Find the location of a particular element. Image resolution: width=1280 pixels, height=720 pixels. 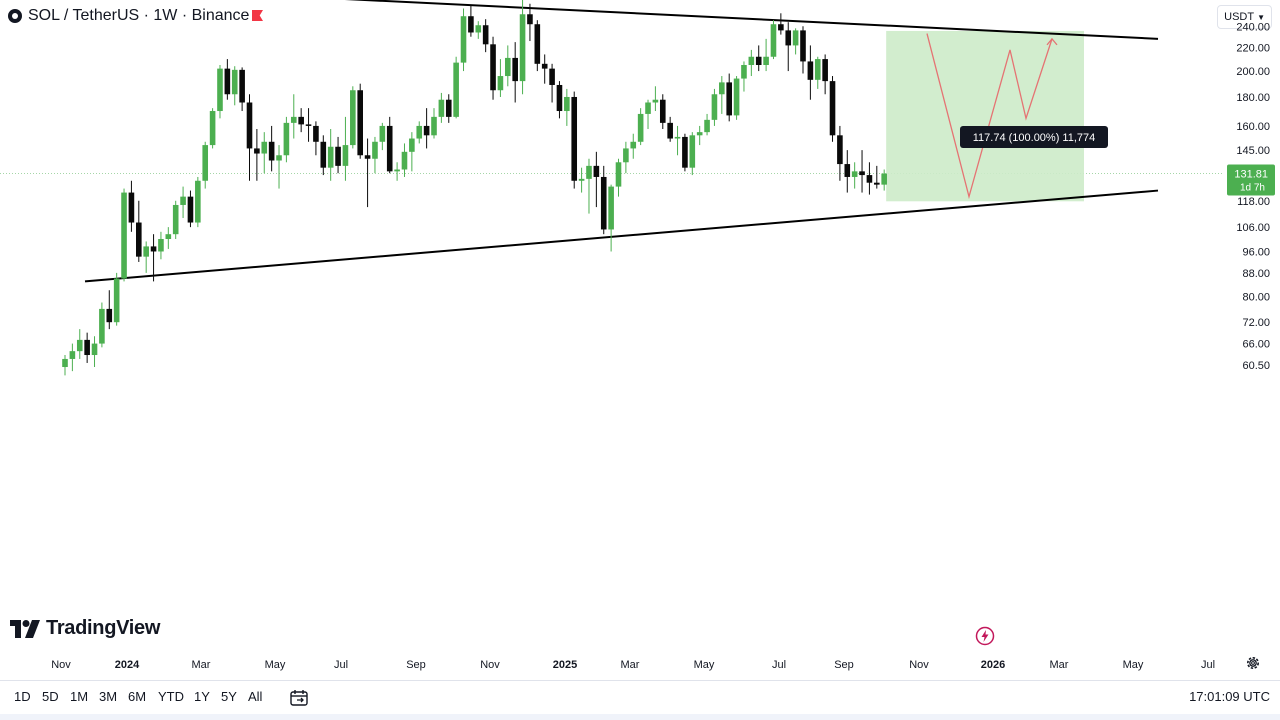

range-all-button: All is located at coordinates (255, 696).